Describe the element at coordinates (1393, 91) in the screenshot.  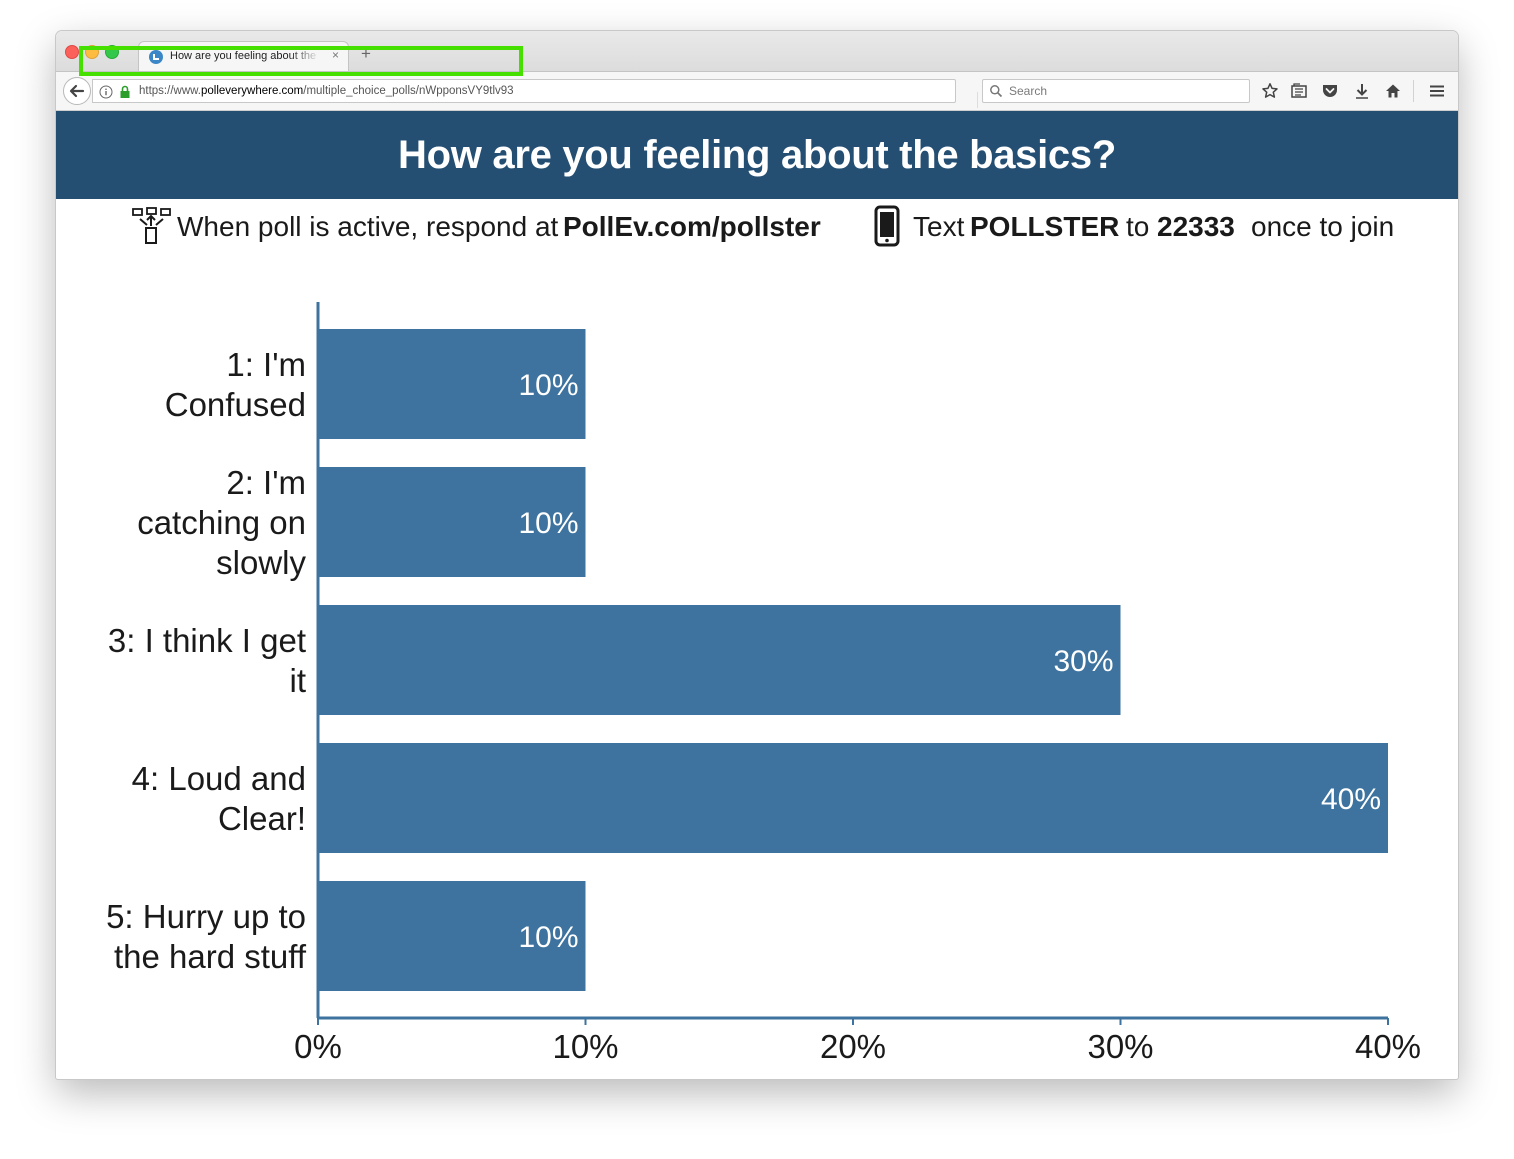
I see `home-icon` at that location.